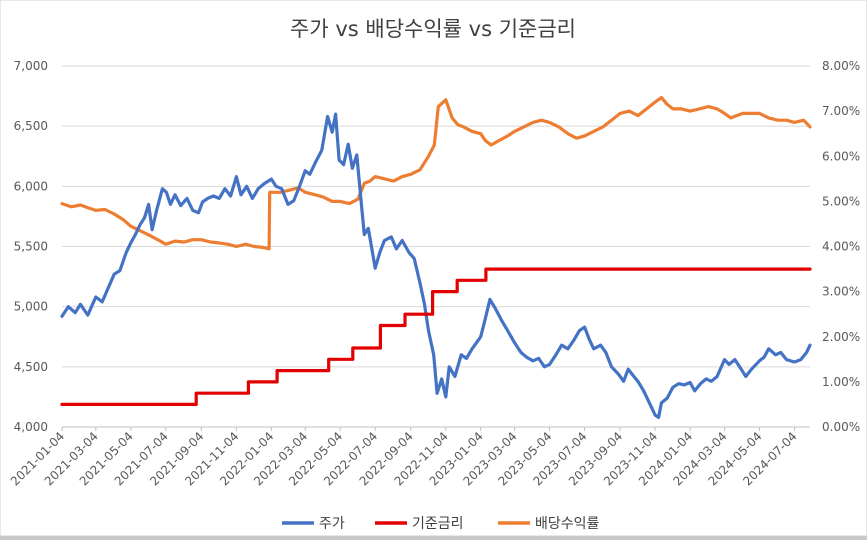 The image size is (867, 540). Describe the element at coordinates (567, 524) in the screenshot. I see `legend-label: 배당수익률` at that location.